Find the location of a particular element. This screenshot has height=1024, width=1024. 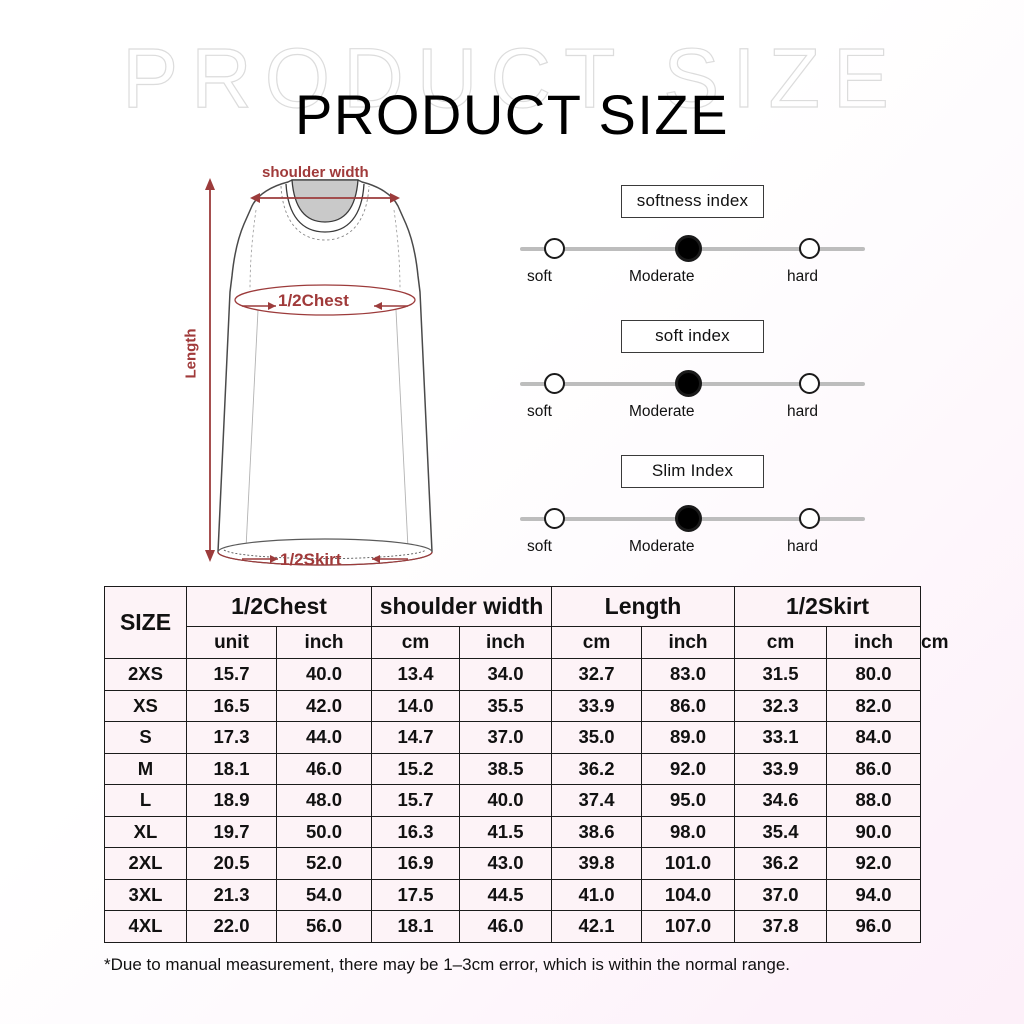

cell-size: L is located at coordinates (145, 800).